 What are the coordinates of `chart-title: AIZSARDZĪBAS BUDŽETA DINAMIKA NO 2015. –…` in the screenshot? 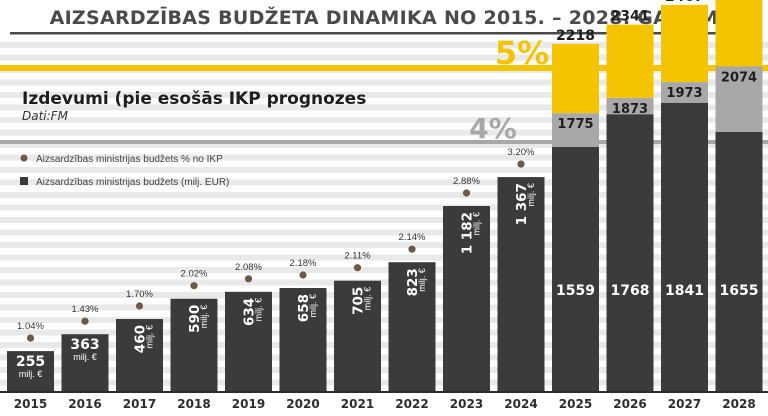 It's located at (384, 17).